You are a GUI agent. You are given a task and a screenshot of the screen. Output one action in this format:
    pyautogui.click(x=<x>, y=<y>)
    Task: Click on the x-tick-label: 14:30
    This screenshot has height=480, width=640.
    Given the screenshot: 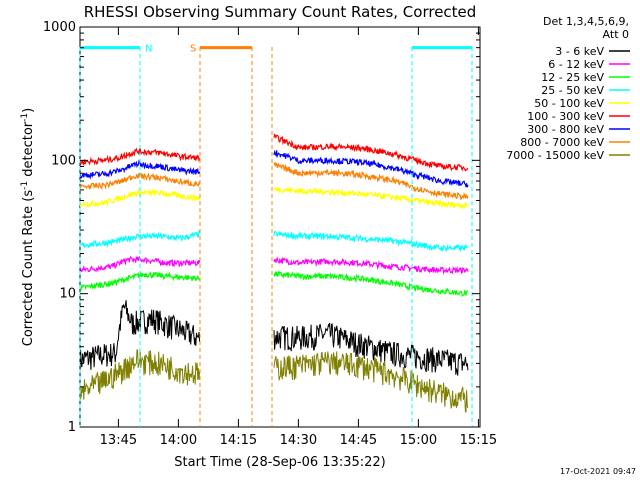 What is the action you would take?
    pyautogui.click(x=298, y=440)
    